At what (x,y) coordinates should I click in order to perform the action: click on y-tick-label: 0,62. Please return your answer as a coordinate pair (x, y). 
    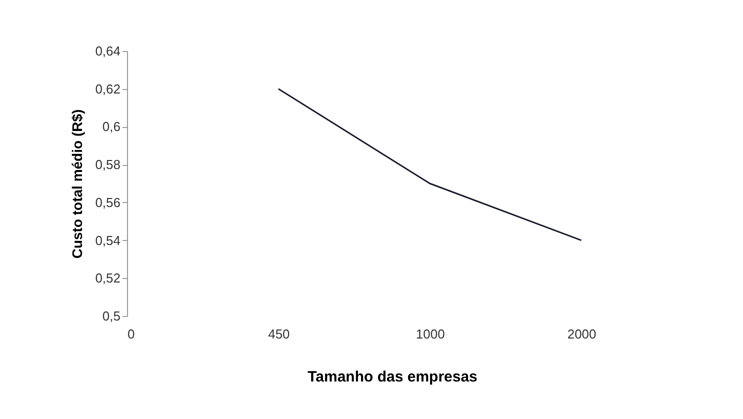
    Looking at the image, I should click on (107, 88).